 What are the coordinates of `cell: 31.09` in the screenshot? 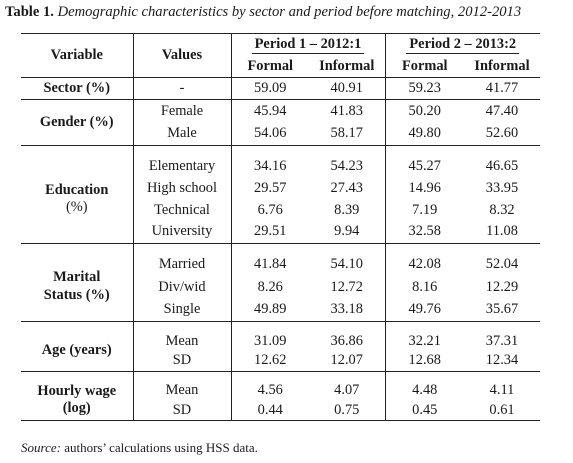 It's located at (270, 340).